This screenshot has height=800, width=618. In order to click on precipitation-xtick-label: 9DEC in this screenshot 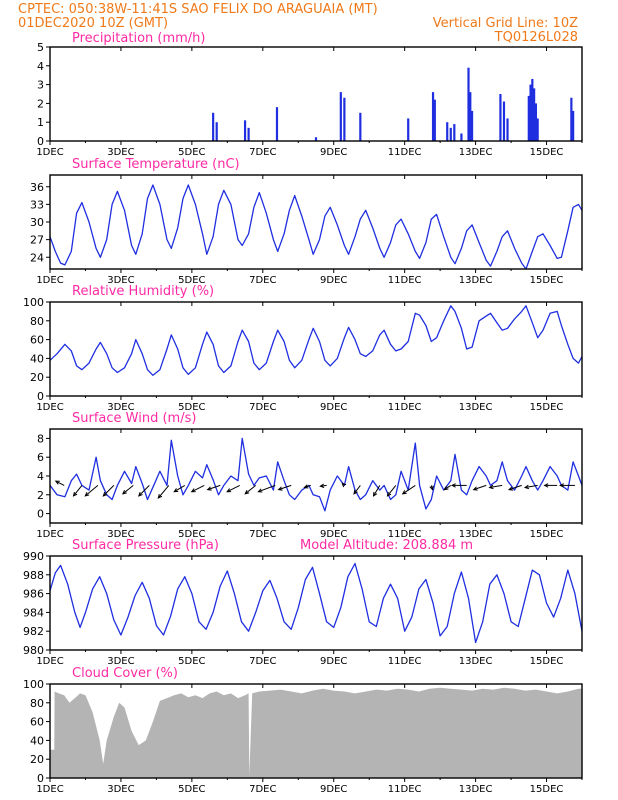, I will do `click(333, 152)`.